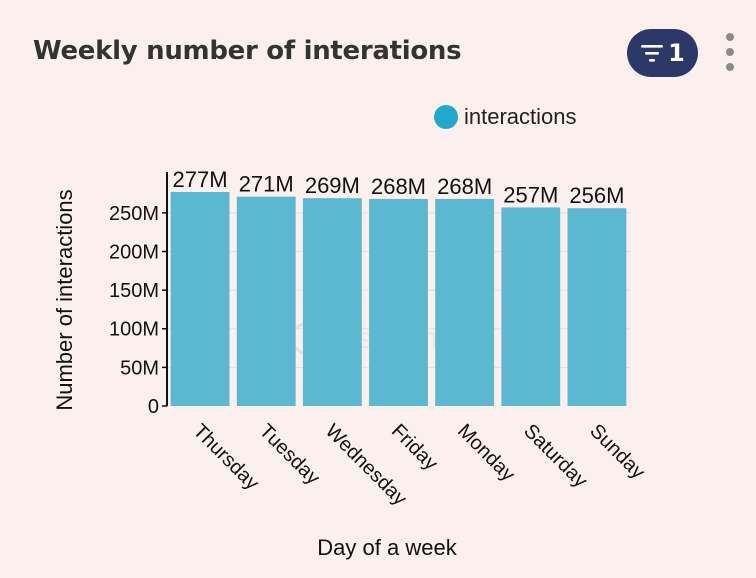  I want to click on legend: interactions, so click(505, 117).